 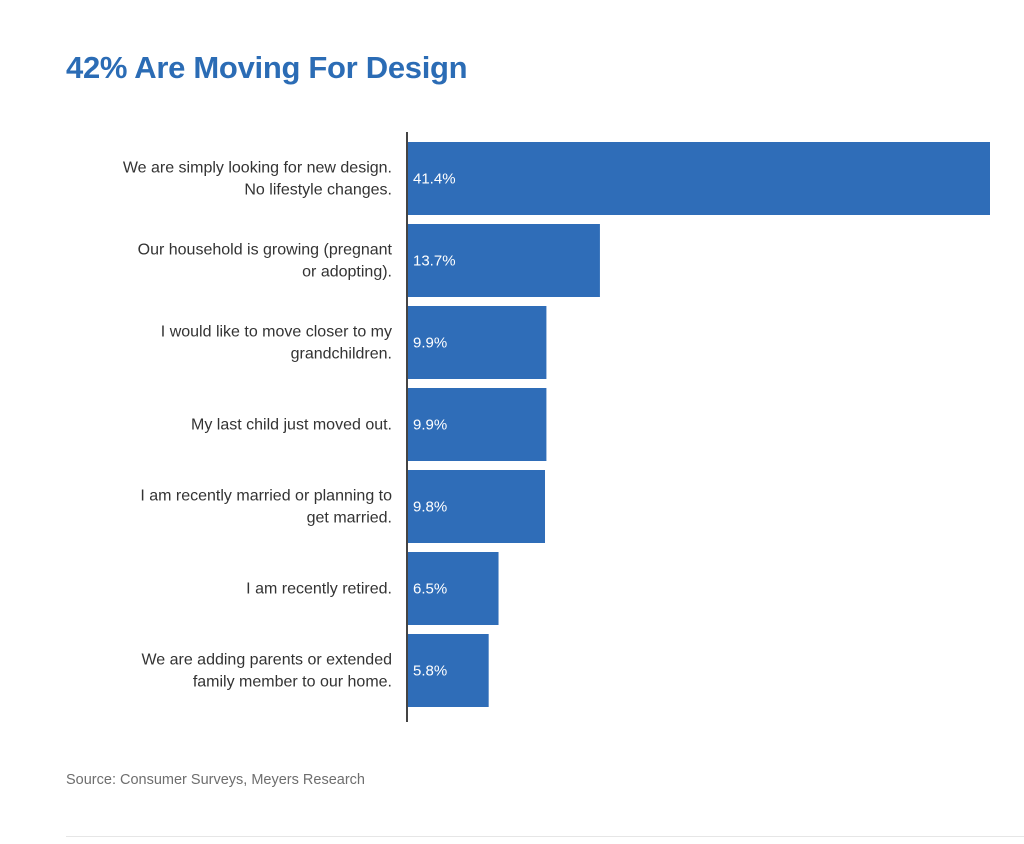 I want to click on value-label-7: 5.8%, so click(x=430, y=671).